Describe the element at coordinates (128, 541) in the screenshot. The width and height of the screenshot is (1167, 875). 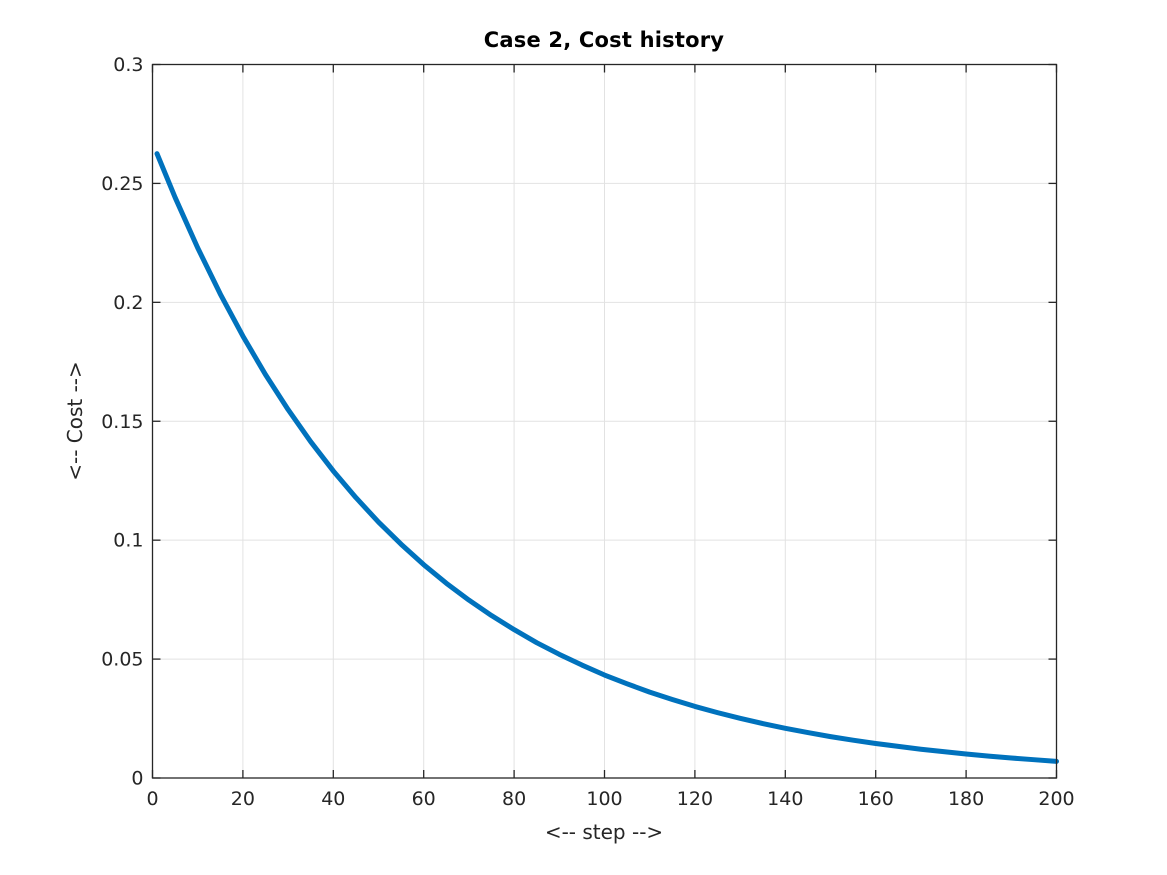
I see `y-tick-label: 0.1` at that location.